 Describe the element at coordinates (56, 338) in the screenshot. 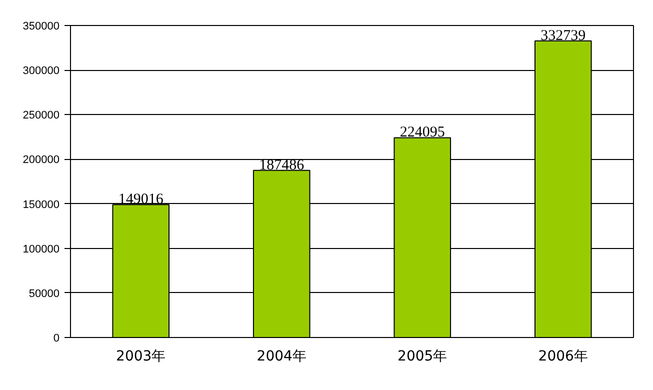

I see `y-tick-label: 0` at that location.